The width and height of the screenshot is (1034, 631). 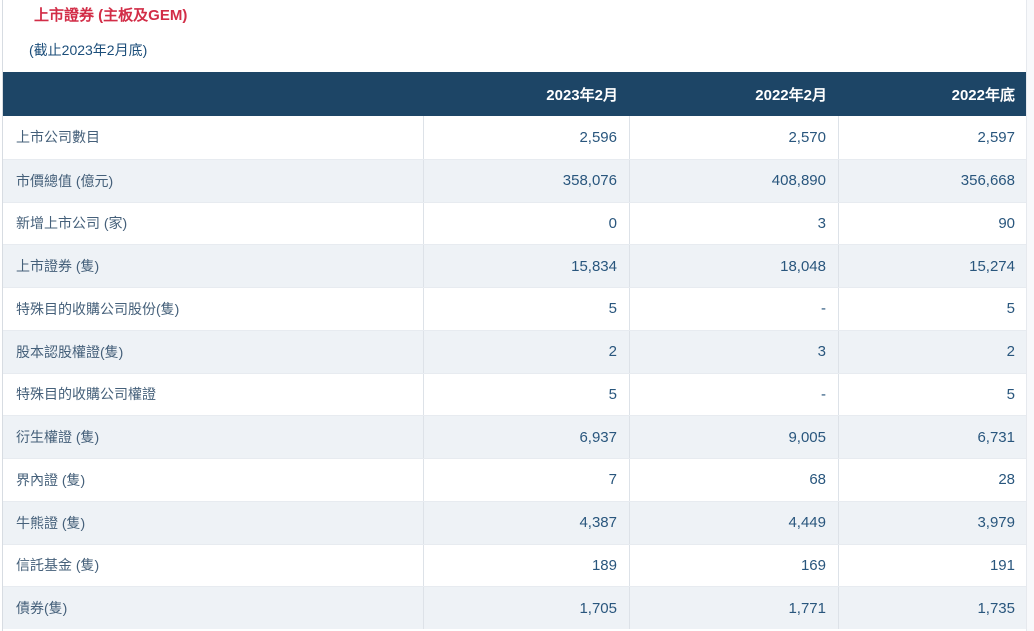 I want to click on row-label: 新增上市公司 (家), so click(x=213, y=223).